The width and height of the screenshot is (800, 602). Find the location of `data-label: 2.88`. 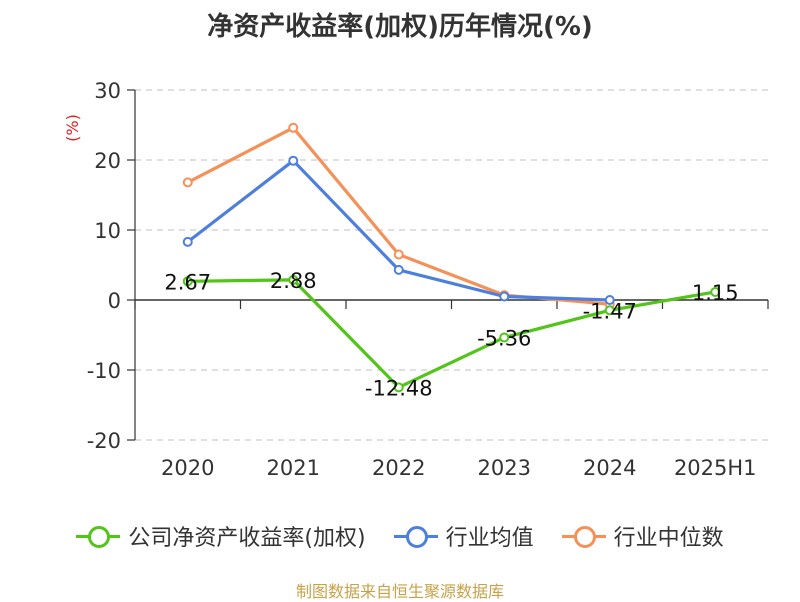

data-label: 2.88 is located at coordinates (293, 281).